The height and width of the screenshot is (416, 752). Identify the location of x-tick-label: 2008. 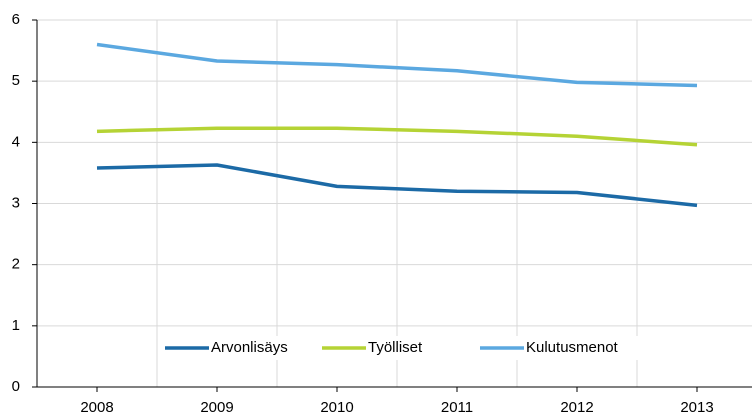
(96, 407).